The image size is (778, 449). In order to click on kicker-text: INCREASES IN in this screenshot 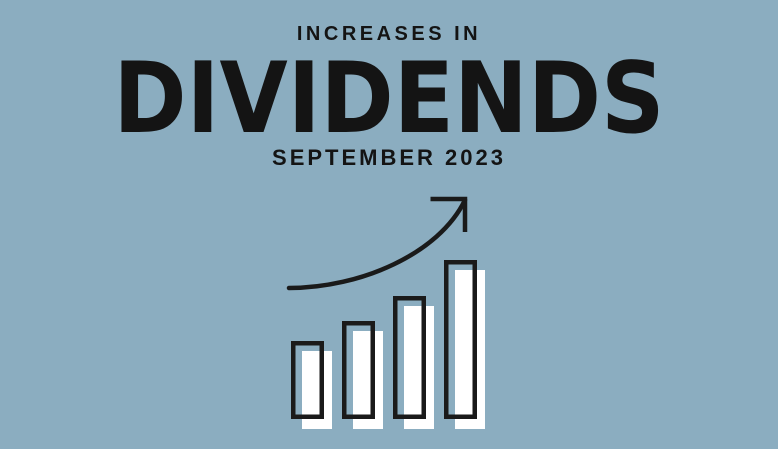, I will do `click(389, 34)`.